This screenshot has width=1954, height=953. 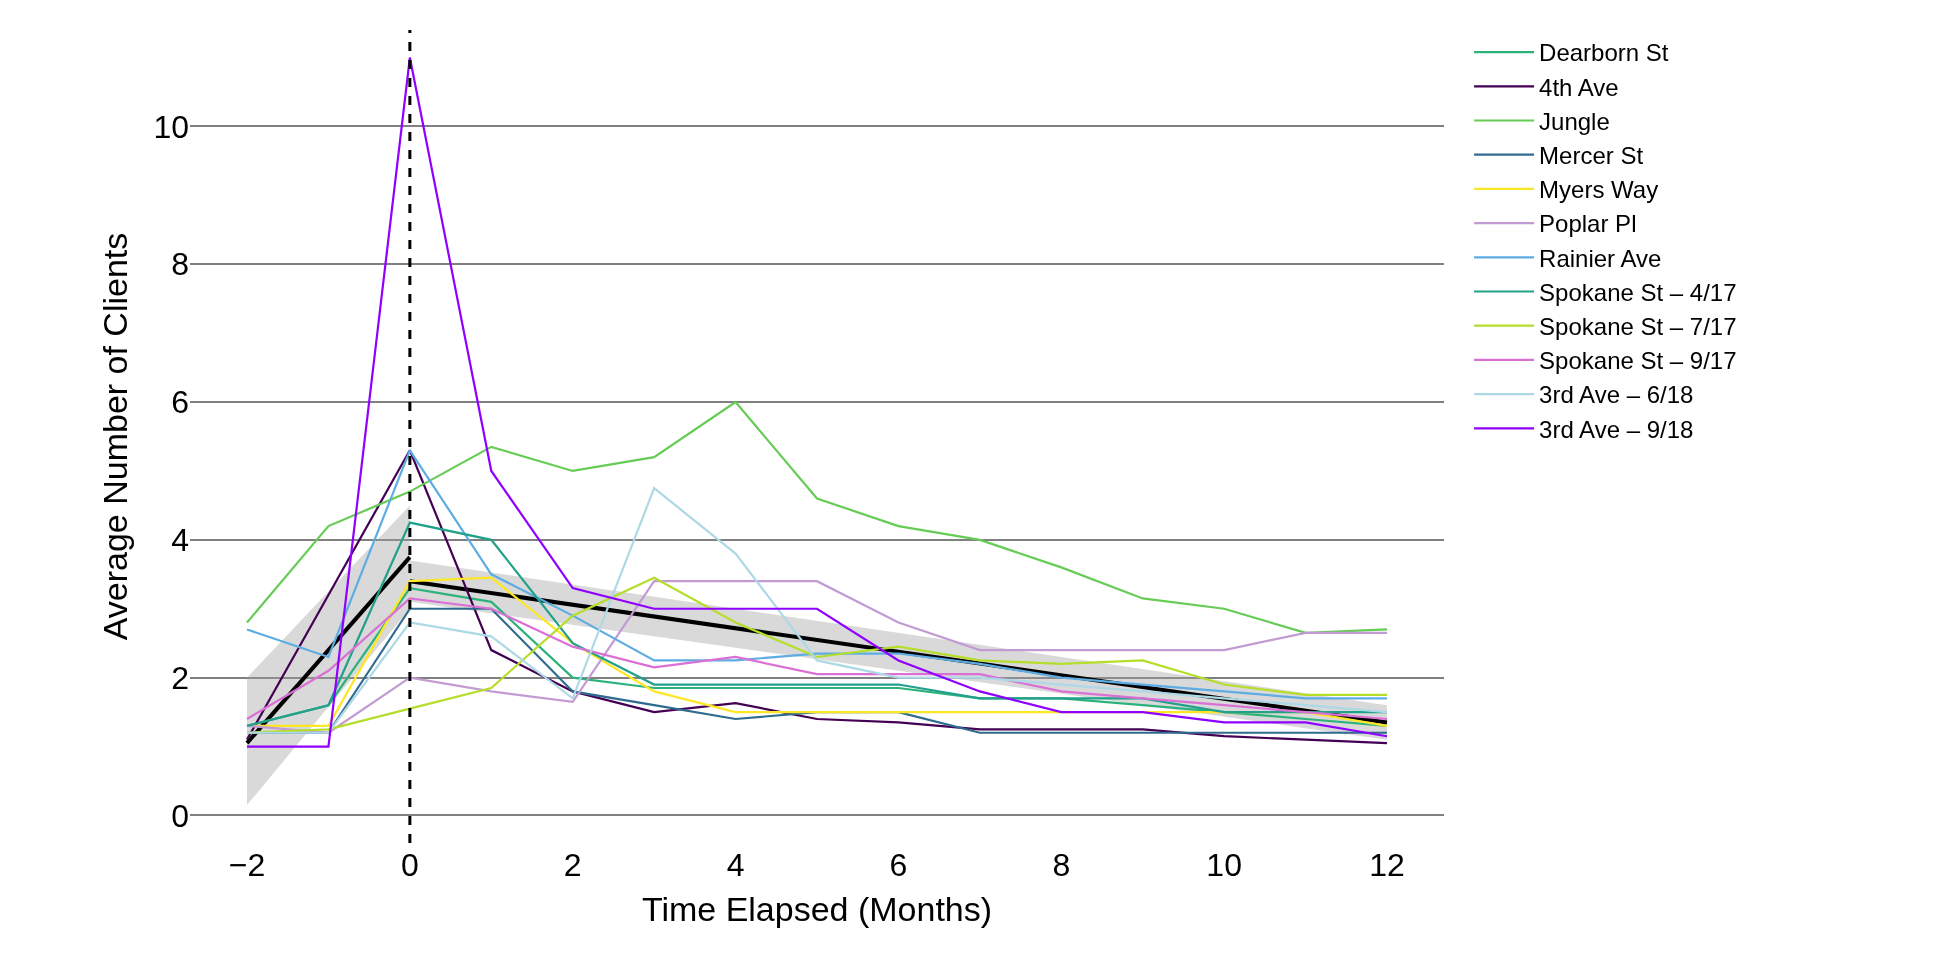 I want to click on legend-label: 3rd Ave – 9/18, so click(x=1616, y=429).